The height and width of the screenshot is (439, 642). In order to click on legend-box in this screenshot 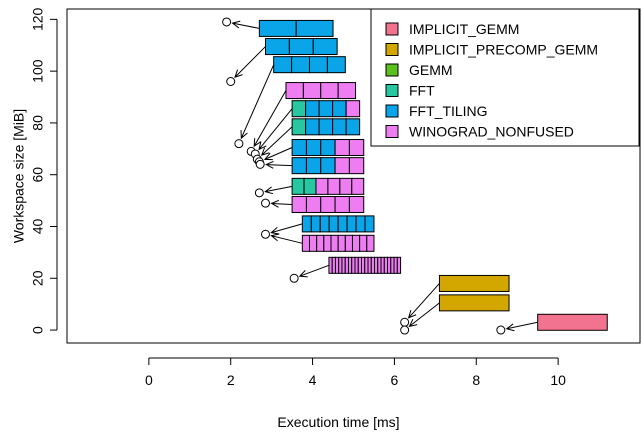, I will do `click(505, 77)`.